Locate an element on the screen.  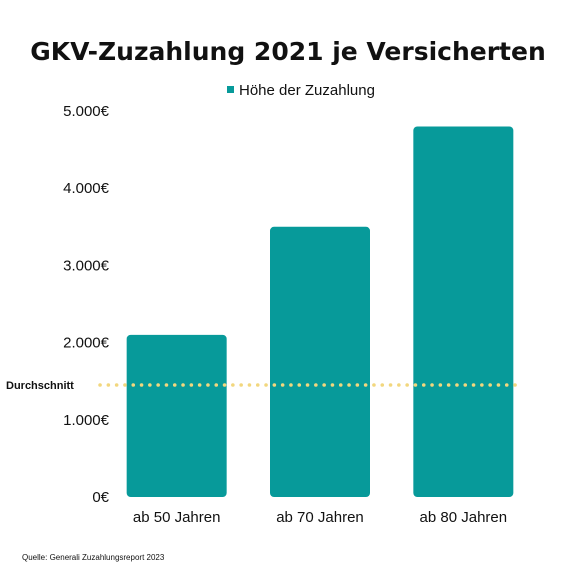
y-tick-label: 0€ is located at coordinates (100, 497).